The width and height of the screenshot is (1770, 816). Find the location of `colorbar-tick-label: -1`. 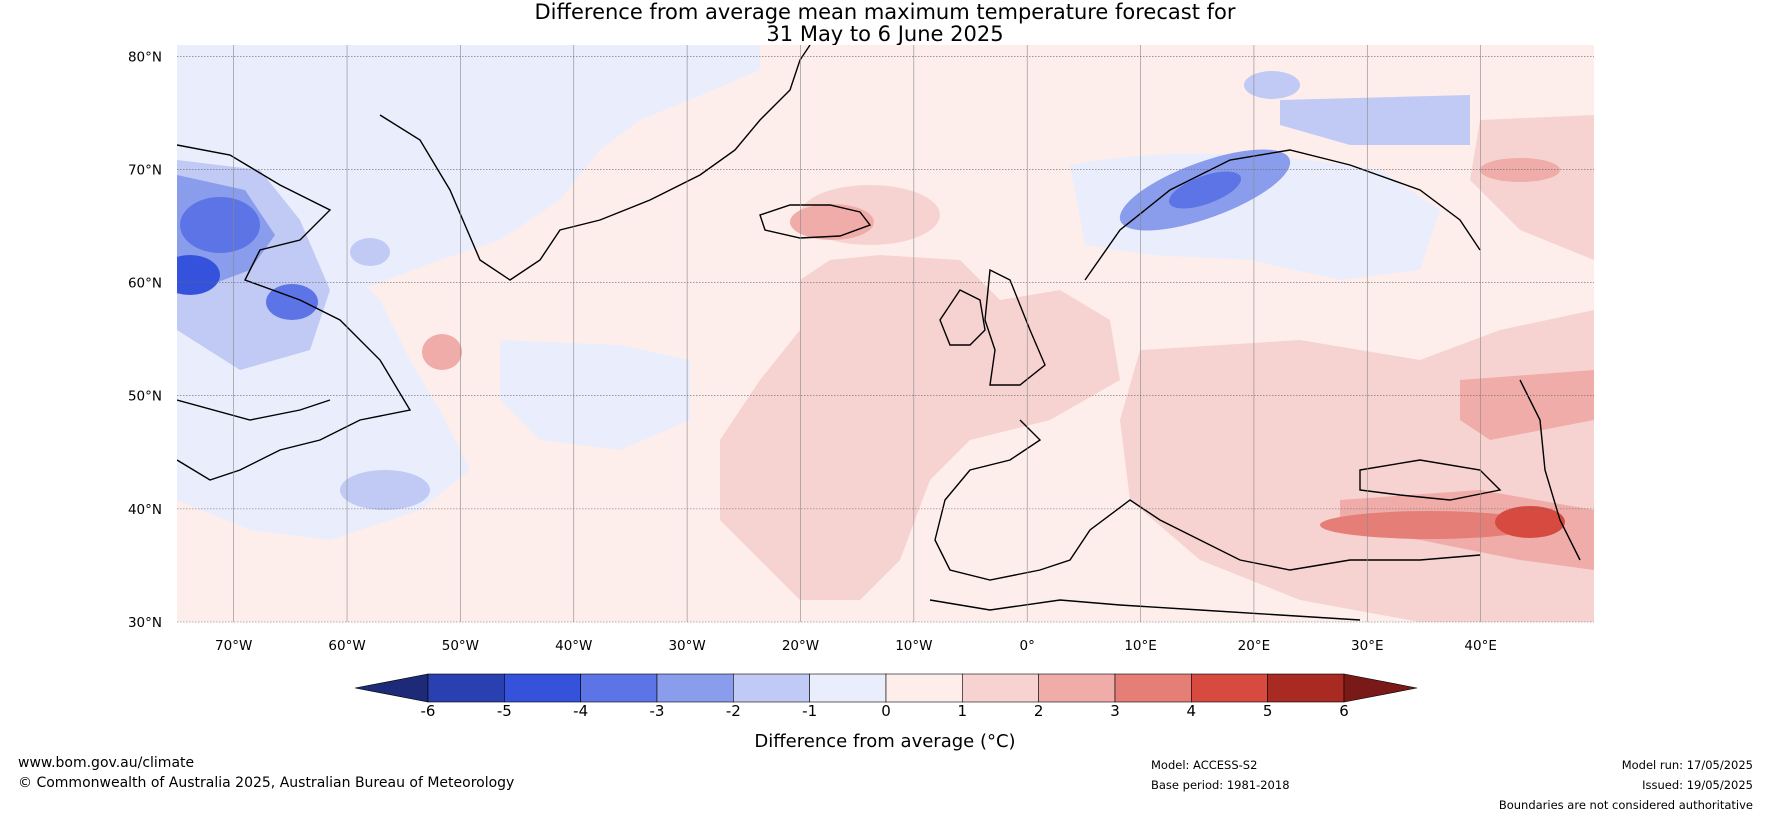

colorbar-tick-label: -1 is located at coordinates (809, 711).